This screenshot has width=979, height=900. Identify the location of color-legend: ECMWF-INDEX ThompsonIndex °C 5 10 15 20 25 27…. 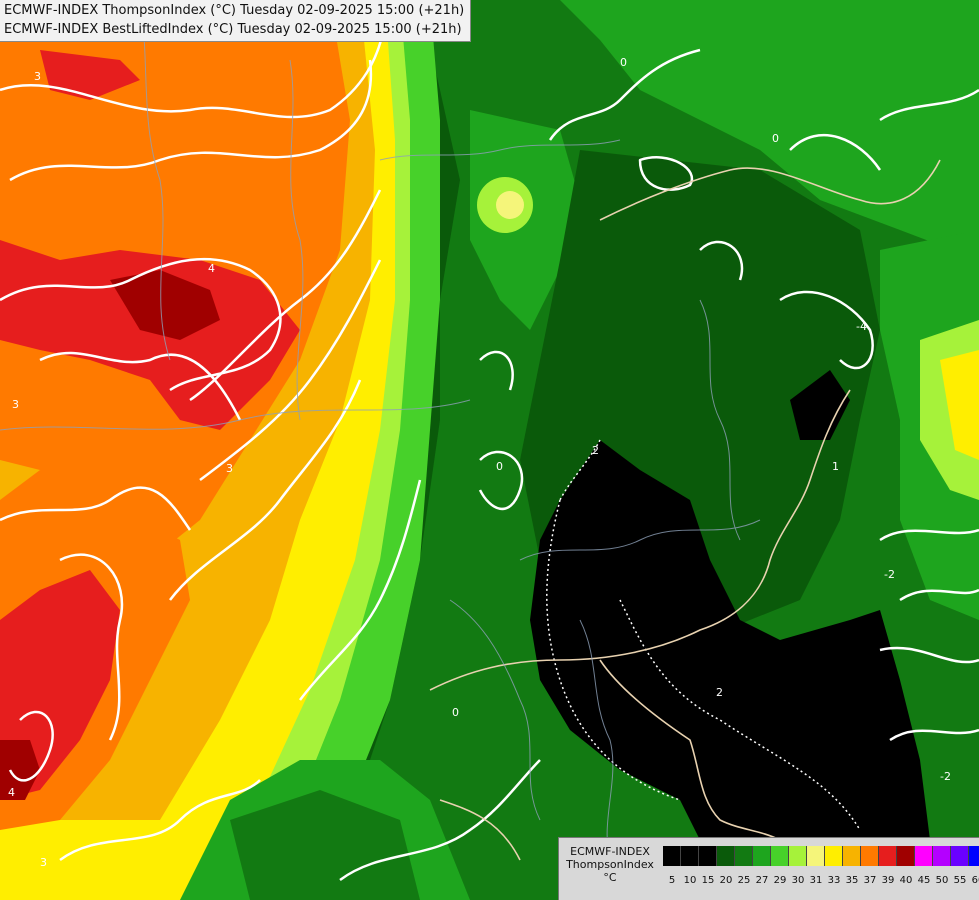
(768, 868).